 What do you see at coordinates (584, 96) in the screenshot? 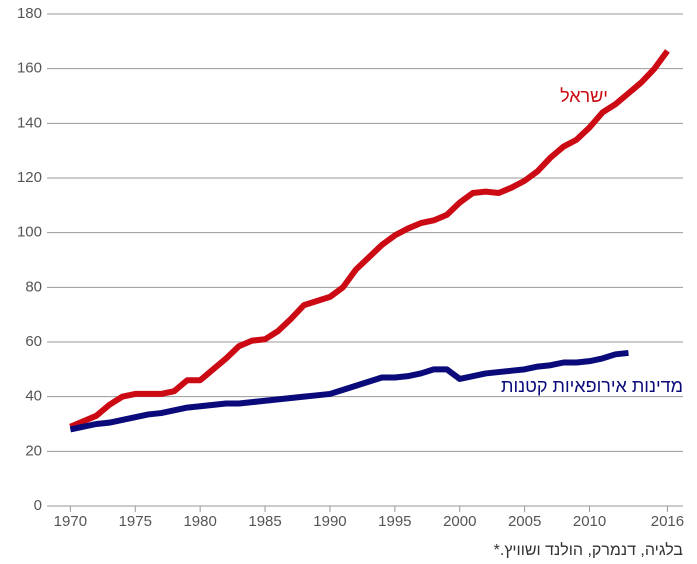
I see `legend-label: ישראל` at bounding box center [584, 96].